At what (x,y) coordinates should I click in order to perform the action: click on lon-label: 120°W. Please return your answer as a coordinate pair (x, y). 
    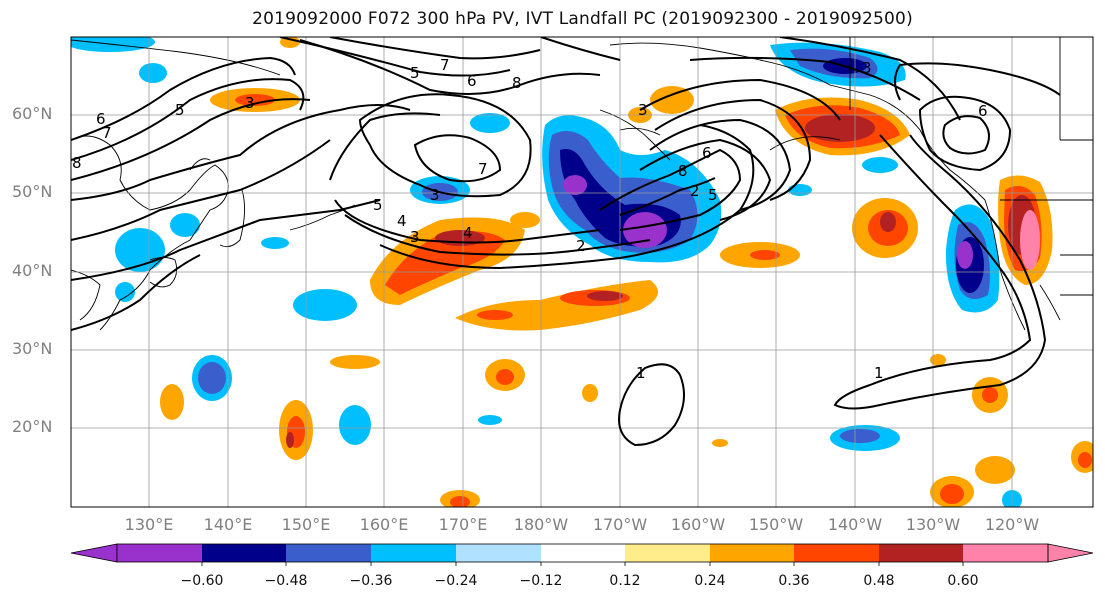
    Looking at the image, I should click on (1012, 524).